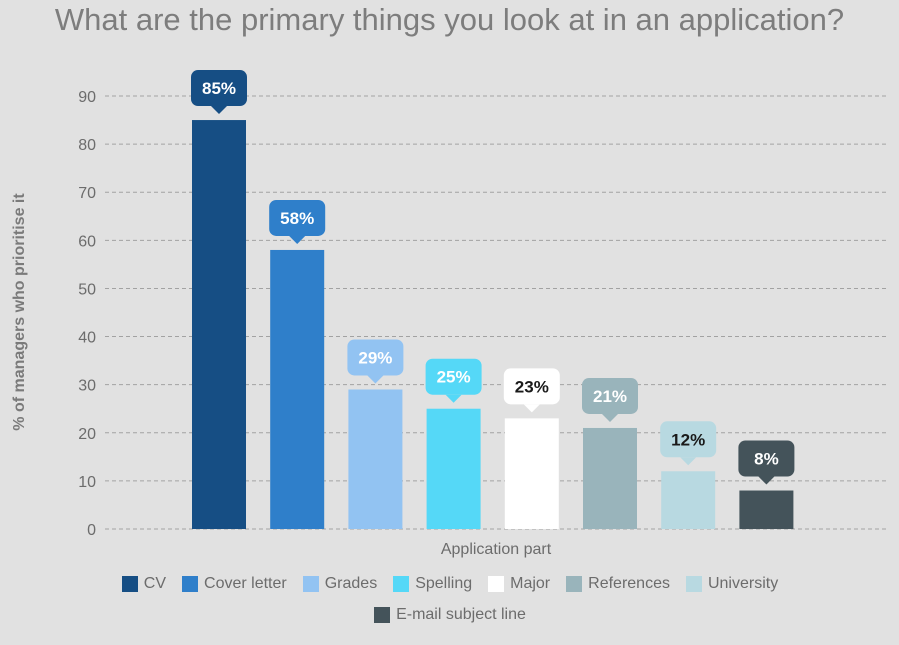 The image size is (899, 645). Describe the element at coordinates (530, 583) in the screenshot. I see `legend-label: Major` at that location.